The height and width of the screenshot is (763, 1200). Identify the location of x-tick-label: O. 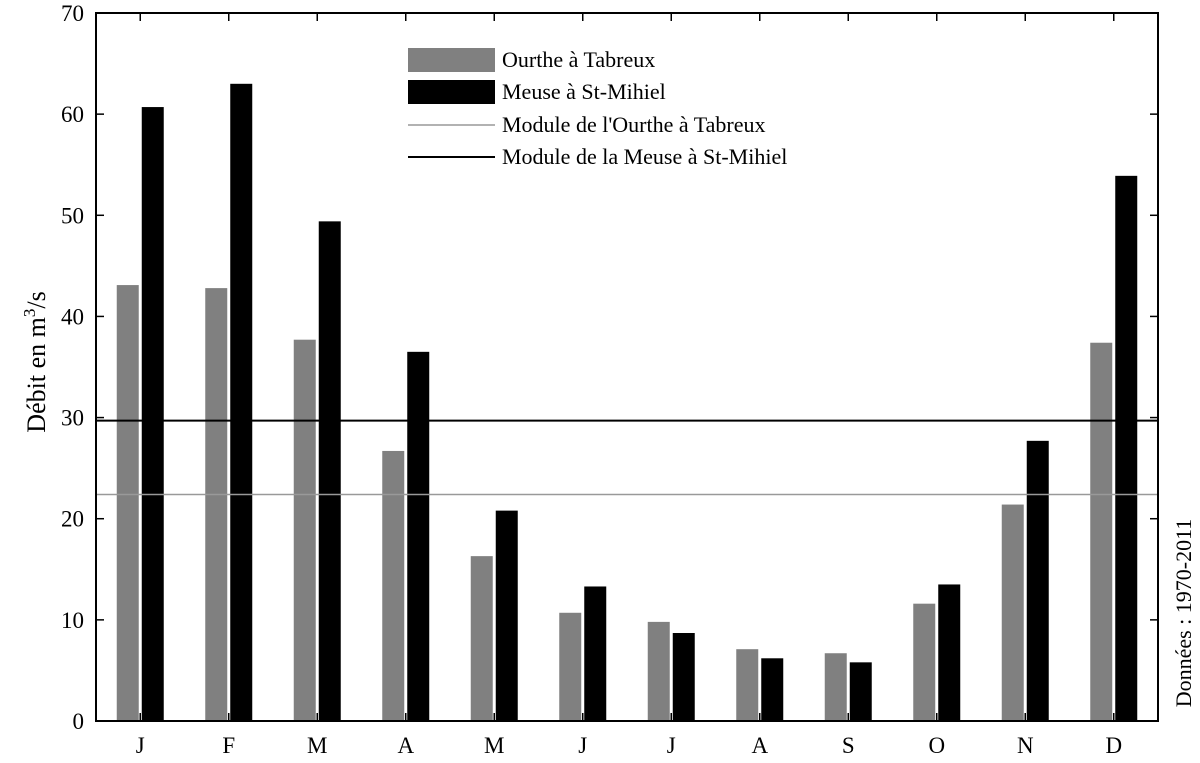
(936, 745).